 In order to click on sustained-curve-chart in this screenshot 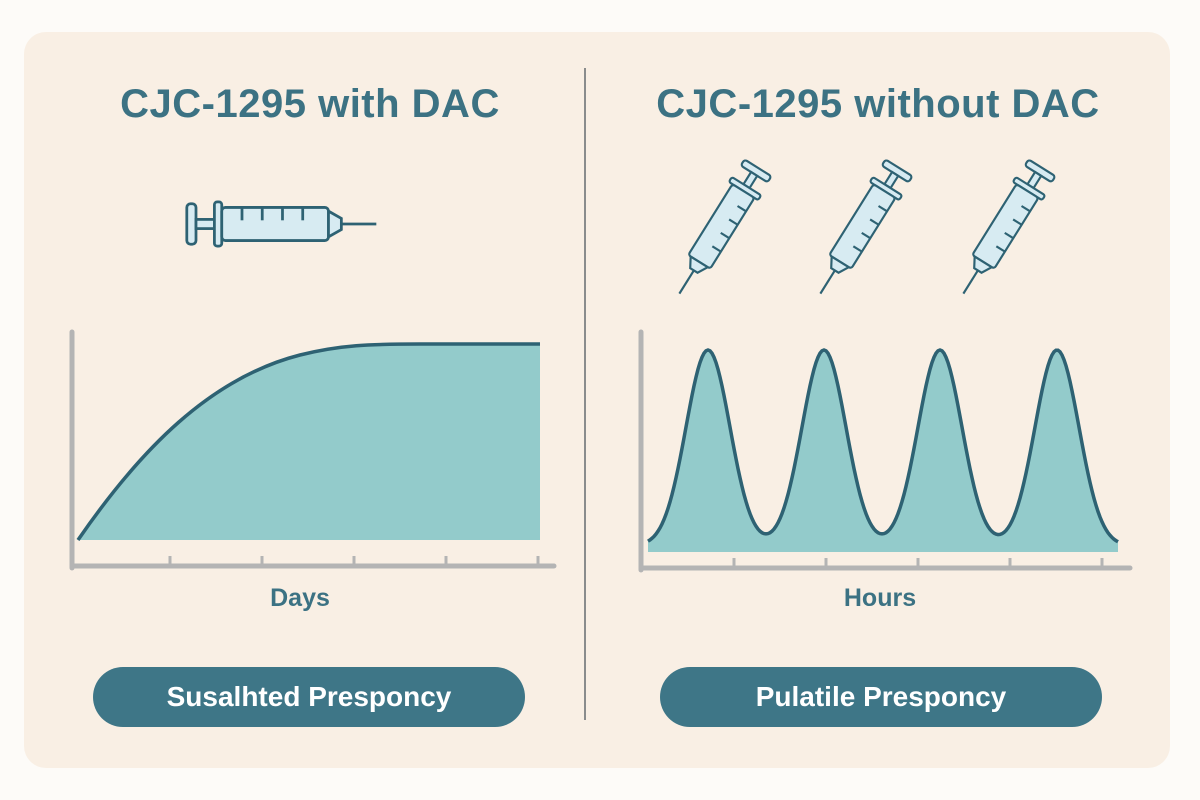, I will do `click(313, 450)`.